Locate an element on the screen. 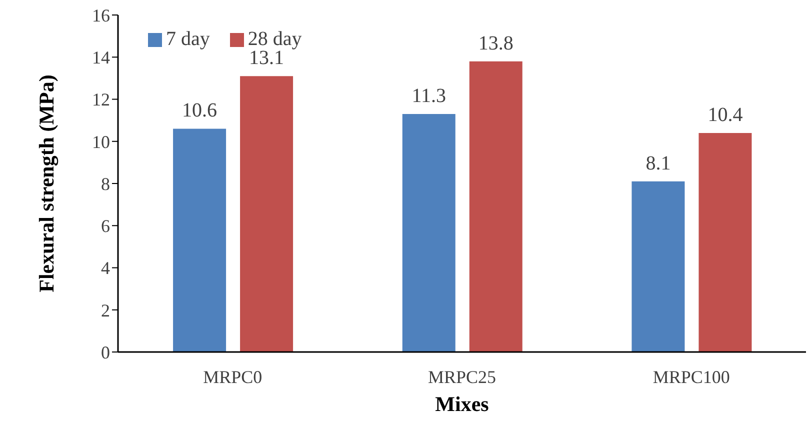 This screenshot has width=808, height=445. y-tick-label: 16 is located at coordinates (101, 15).